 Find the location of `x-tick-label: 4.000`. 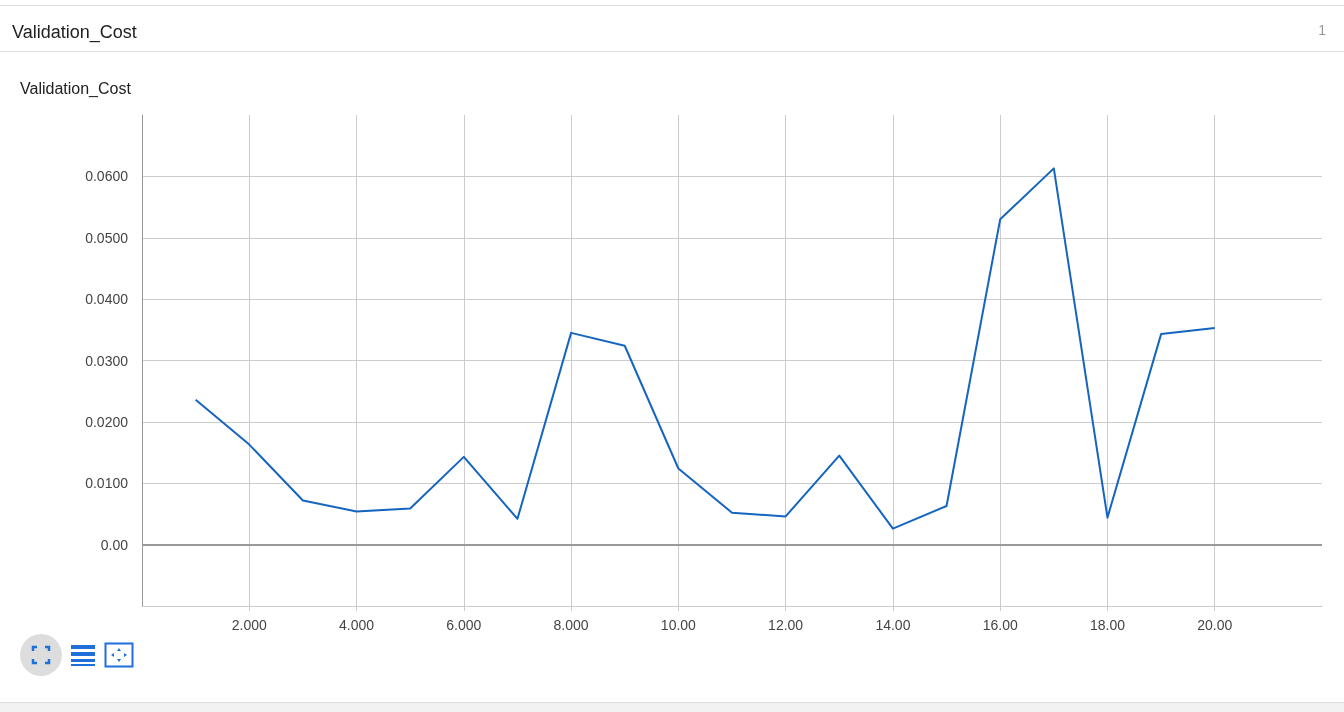

x-tick-label: 4.000 is located at coordinates (357, 625).